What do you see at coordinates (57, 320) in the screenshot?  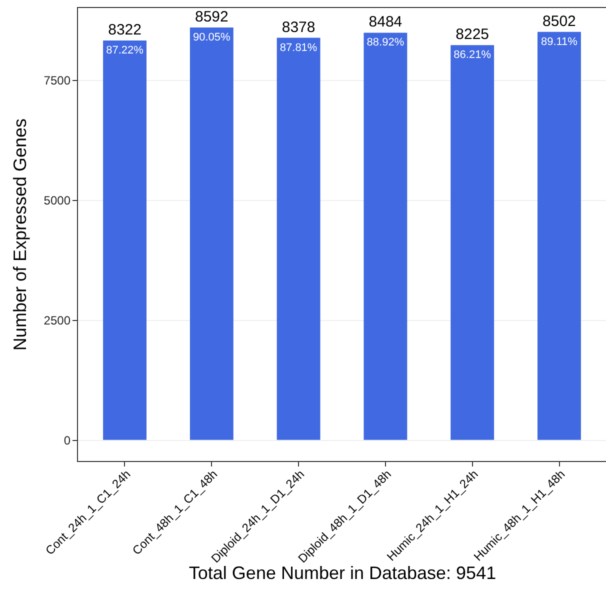 I see `y-tick-label: 2500` at bounding box center [57, 320].